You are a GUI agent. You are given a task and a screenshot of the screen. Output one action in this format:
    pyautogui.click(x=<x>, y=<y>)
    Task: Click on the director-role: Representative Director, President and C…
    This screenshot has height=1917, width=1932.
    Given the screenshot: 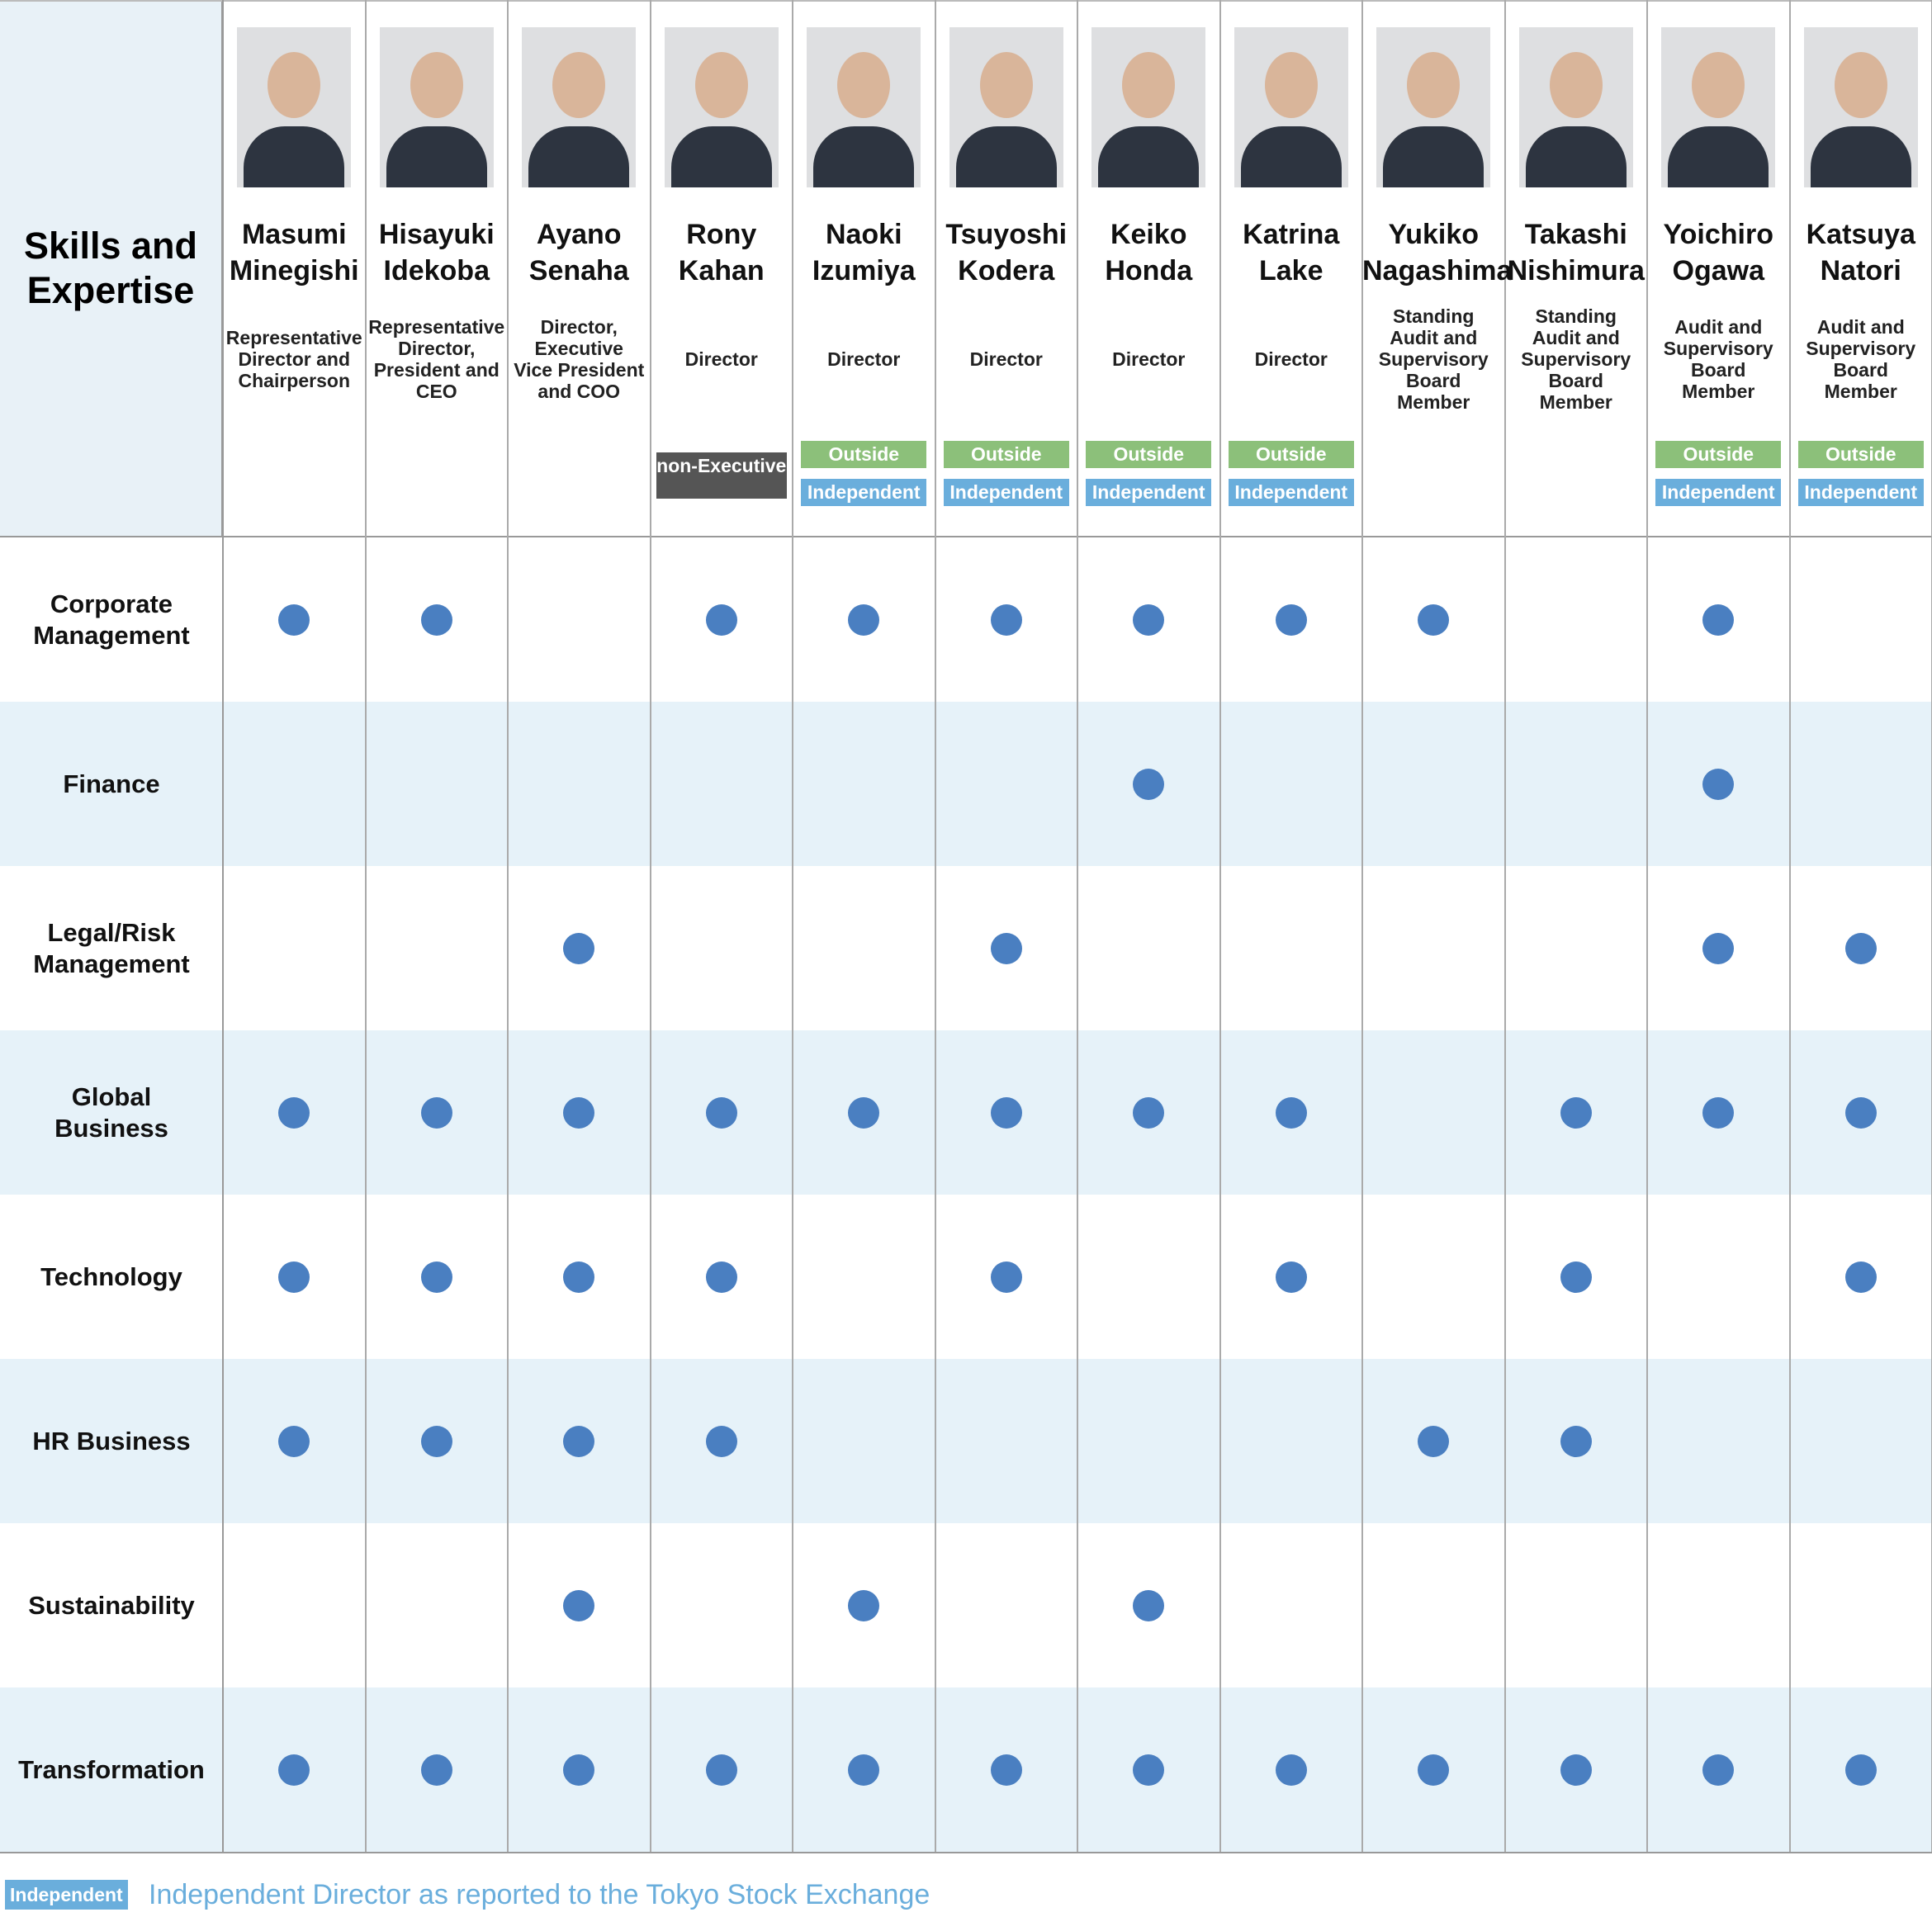 What is the action you would take?
    pyautogui.click(x=436, y=359)
    